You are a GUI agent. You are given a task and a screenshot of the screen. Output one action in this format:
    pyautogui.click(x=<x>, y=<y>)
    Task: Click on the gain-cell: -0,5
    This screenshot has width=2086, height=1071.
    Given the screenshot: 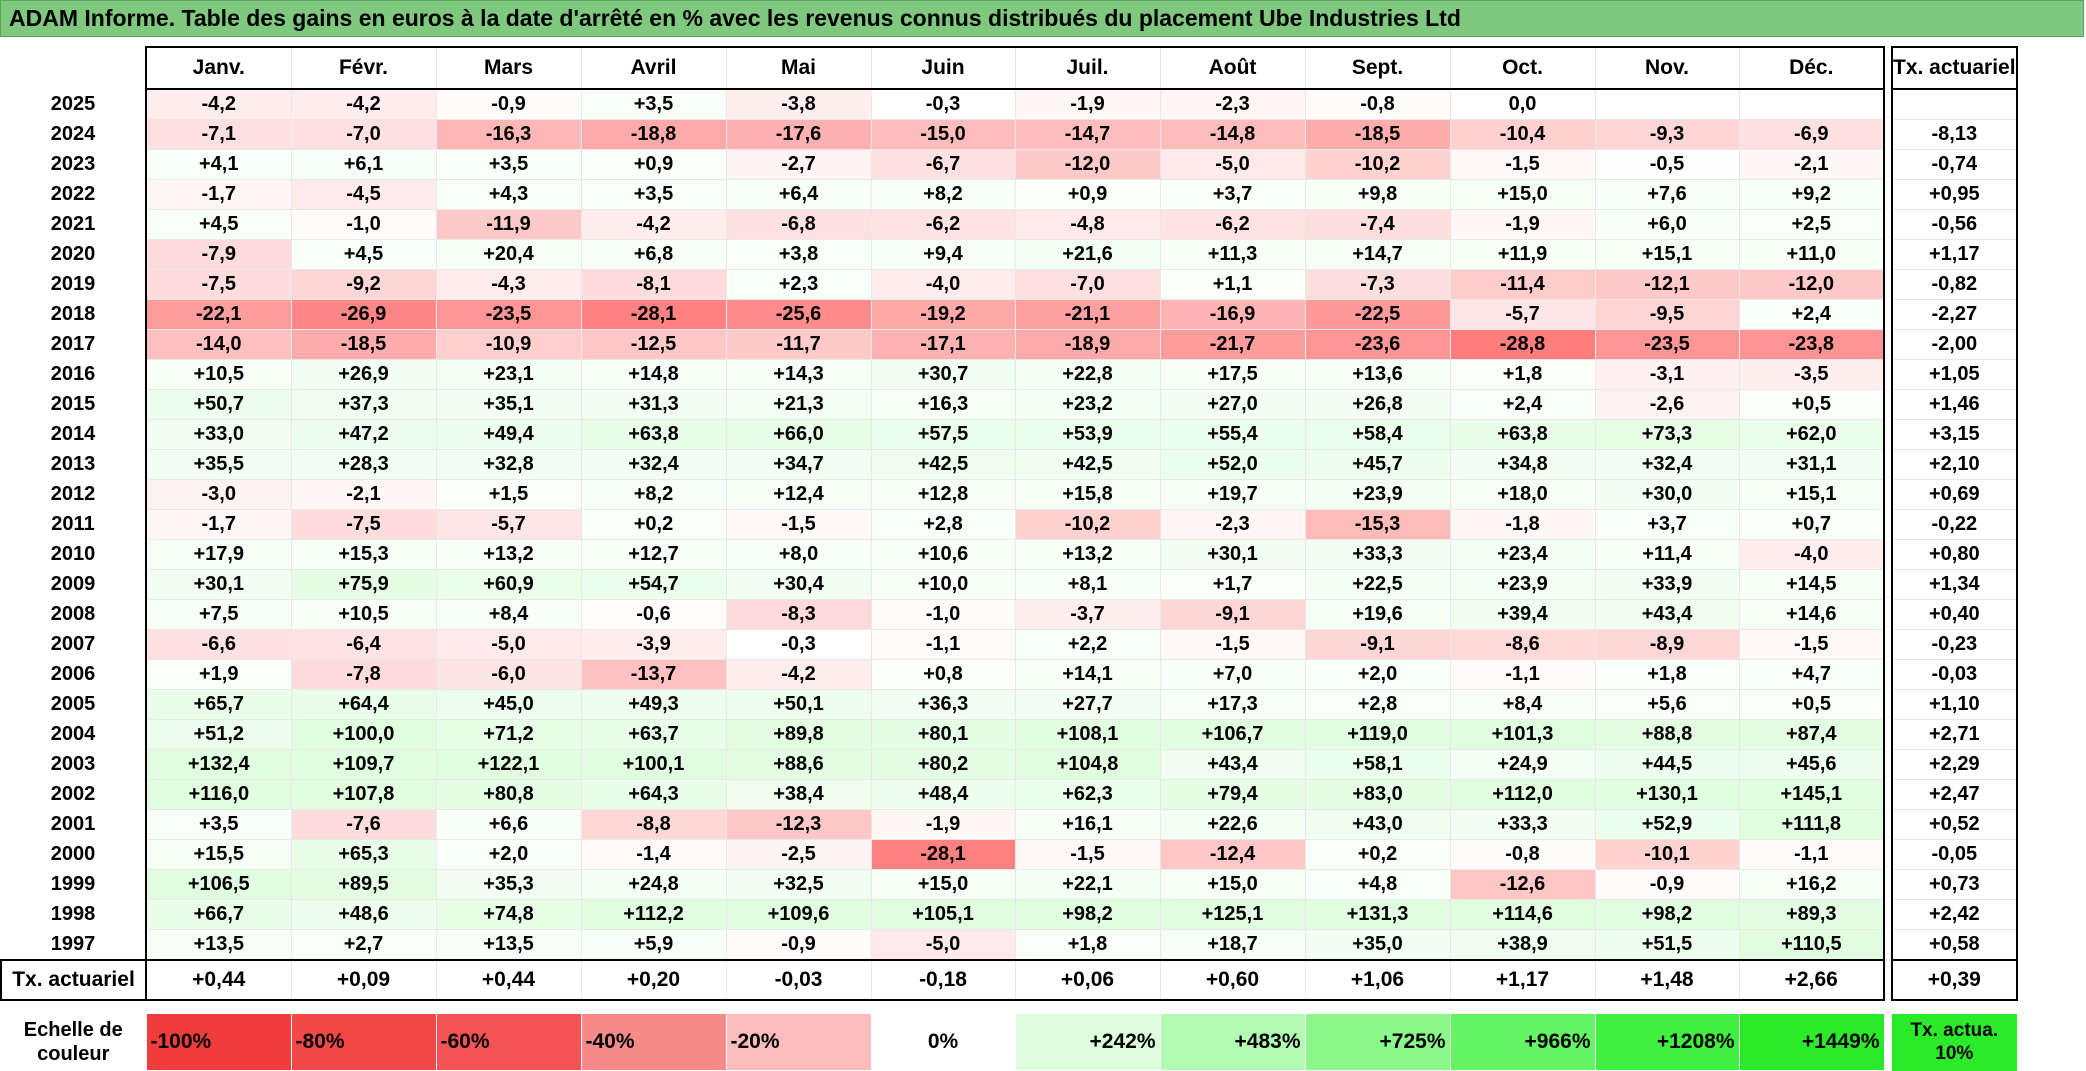 What is the action you would take?
    pyautogui.click(x=1667, y=164)
    